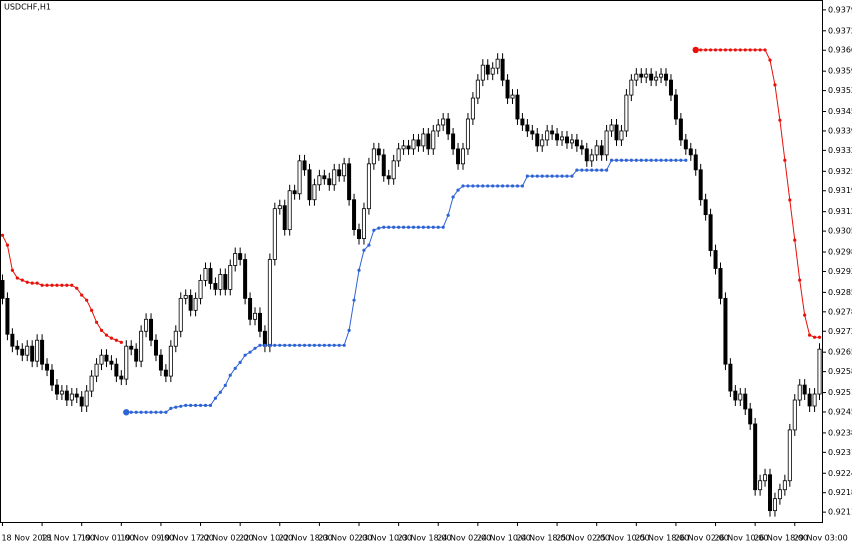  I want to click on y-tick-label: 0.92450, so click(840, 411).